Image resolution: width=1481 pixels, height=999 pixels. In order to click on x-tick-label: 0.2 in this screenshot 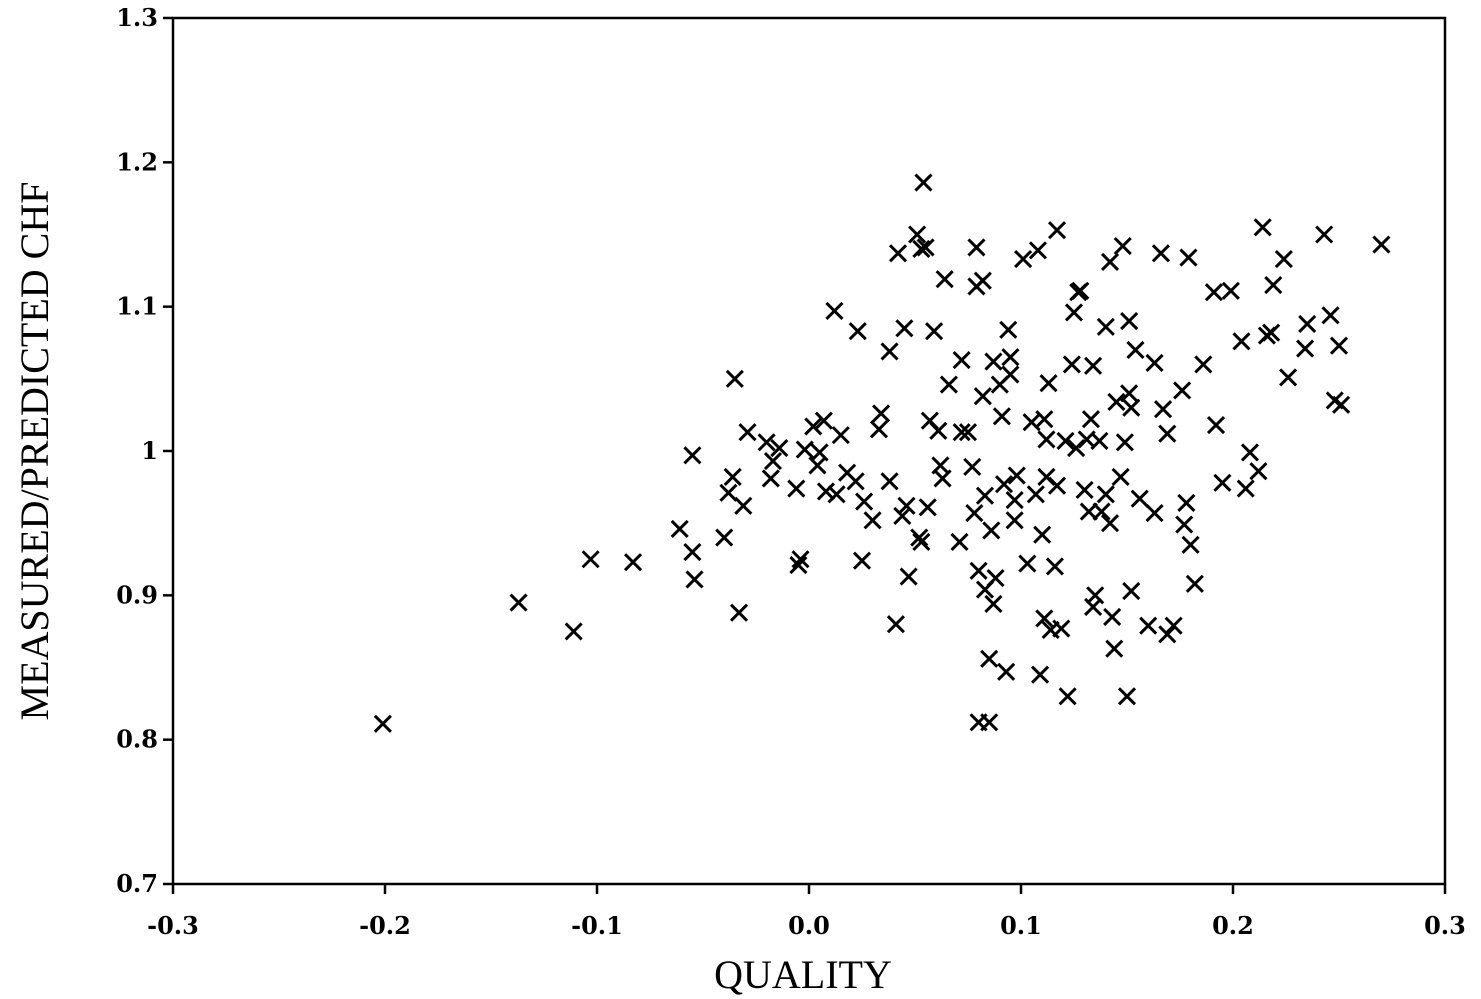, I will do `click(1233, 925)`.